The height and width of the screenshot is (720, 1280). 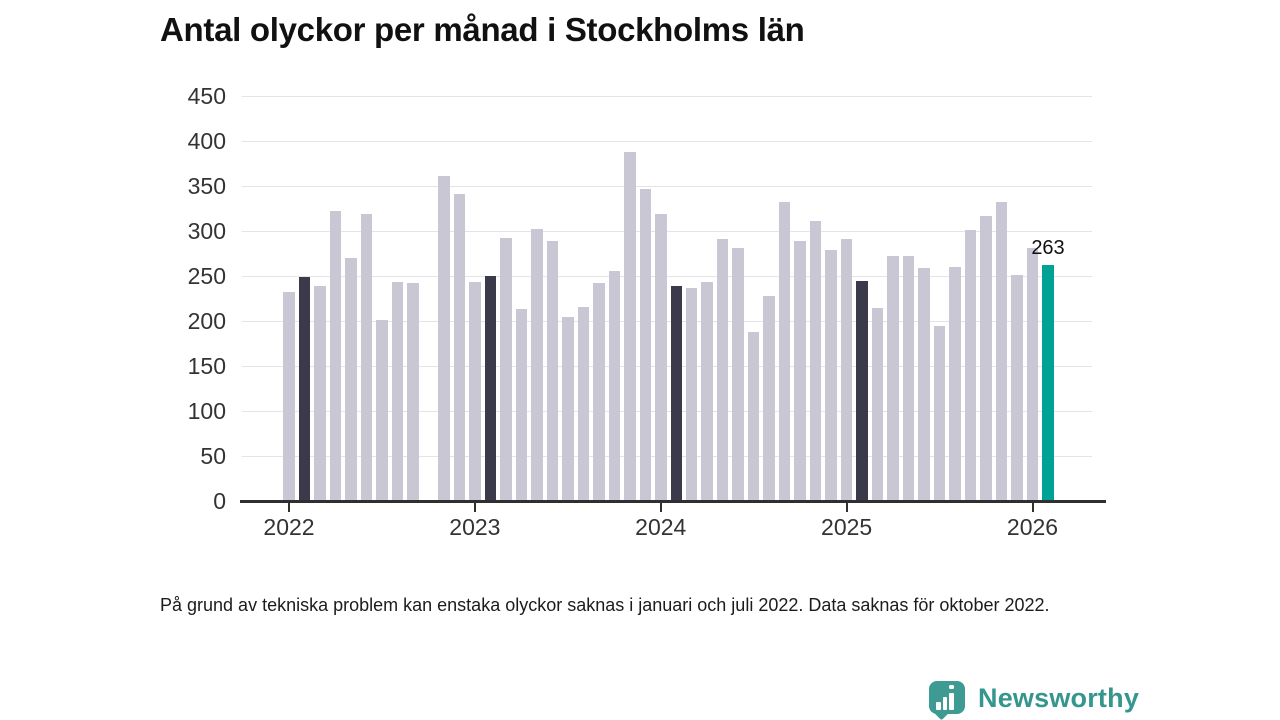 I want to click on y-axis-label-100: 100, so click(x=206, y=411).